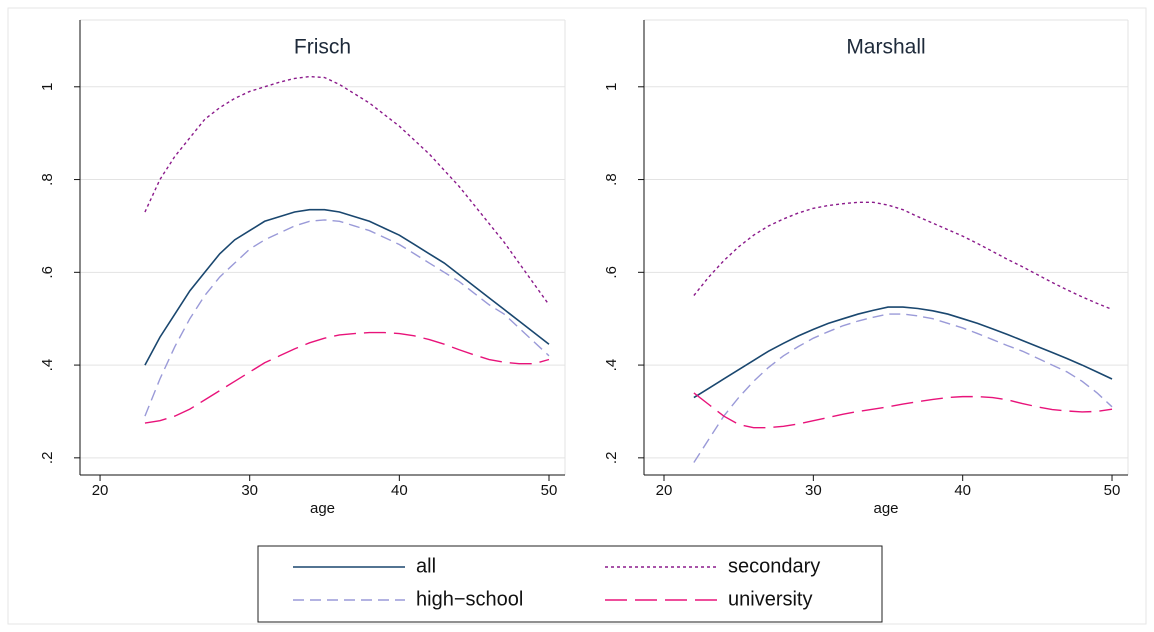 The image size is (1154, 632). Describe the element at coordinates (770, 599) in the screenshot. I see `legend-label: university` at that location.